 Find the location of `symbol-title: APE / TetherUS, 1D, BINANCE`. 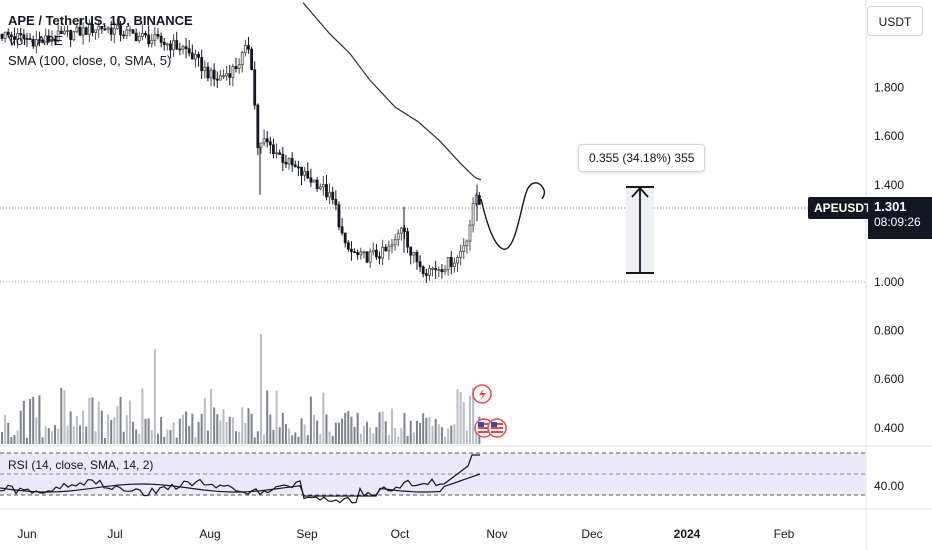

symbol-title: APE / TetherUS, 1D, BINANCE is located at coordinates (100, 20).